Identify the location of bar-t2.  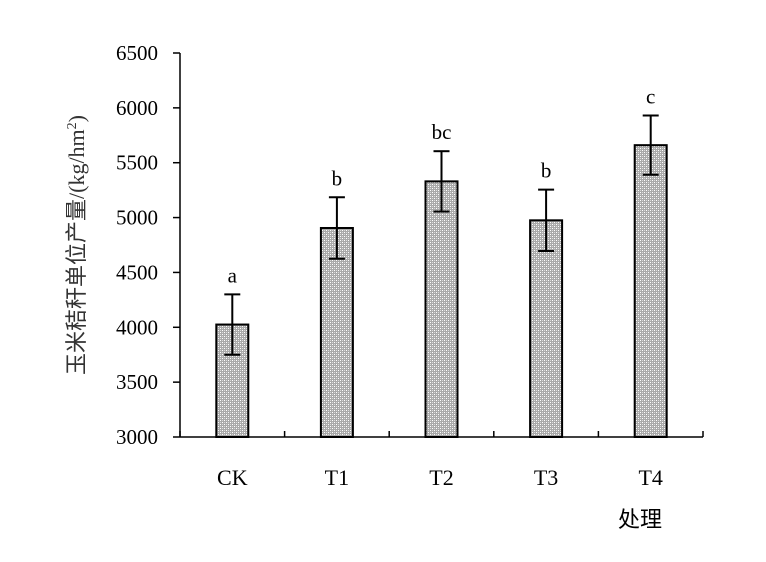
(441, 309).